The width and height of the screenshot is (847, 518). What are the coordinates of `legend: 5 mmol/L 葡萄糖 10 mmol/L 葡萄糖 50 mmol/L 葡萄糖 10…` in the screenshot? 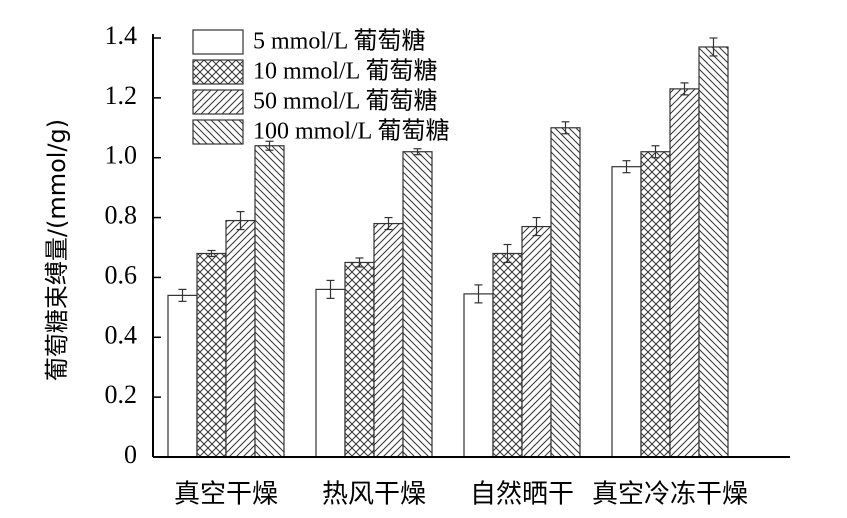 It's located at (320, 86).